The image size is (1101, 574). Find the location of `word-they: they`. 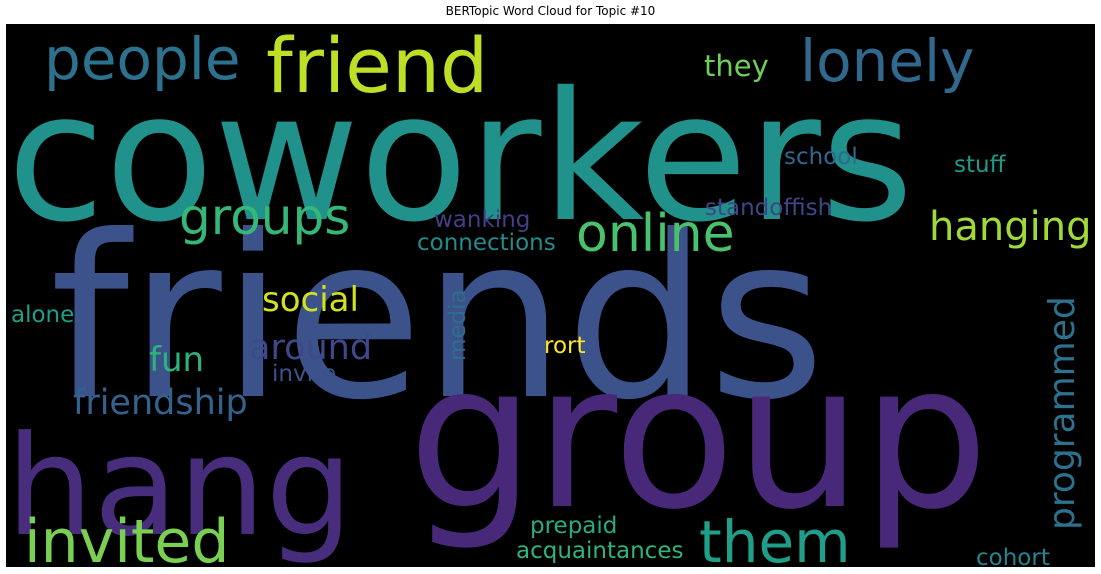

word-they: they is located at coordinates (736, 66).